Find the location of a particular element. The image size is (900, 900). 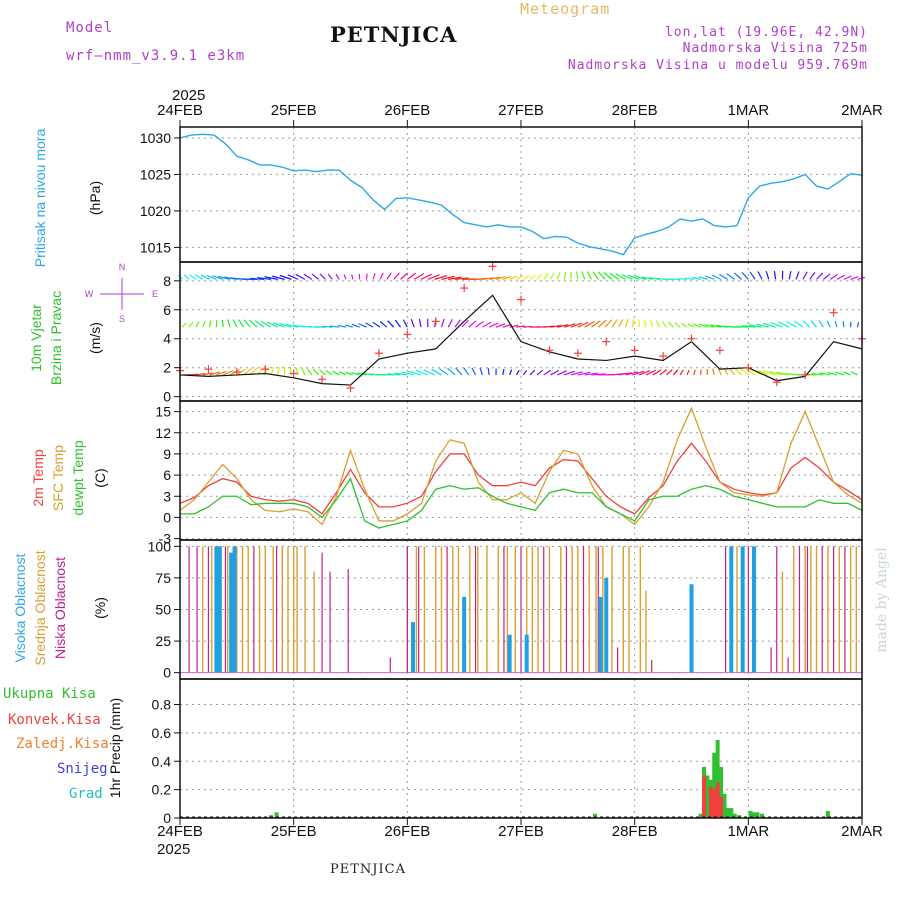

y-tick-label: 15 is located at coordinates (163, 412).